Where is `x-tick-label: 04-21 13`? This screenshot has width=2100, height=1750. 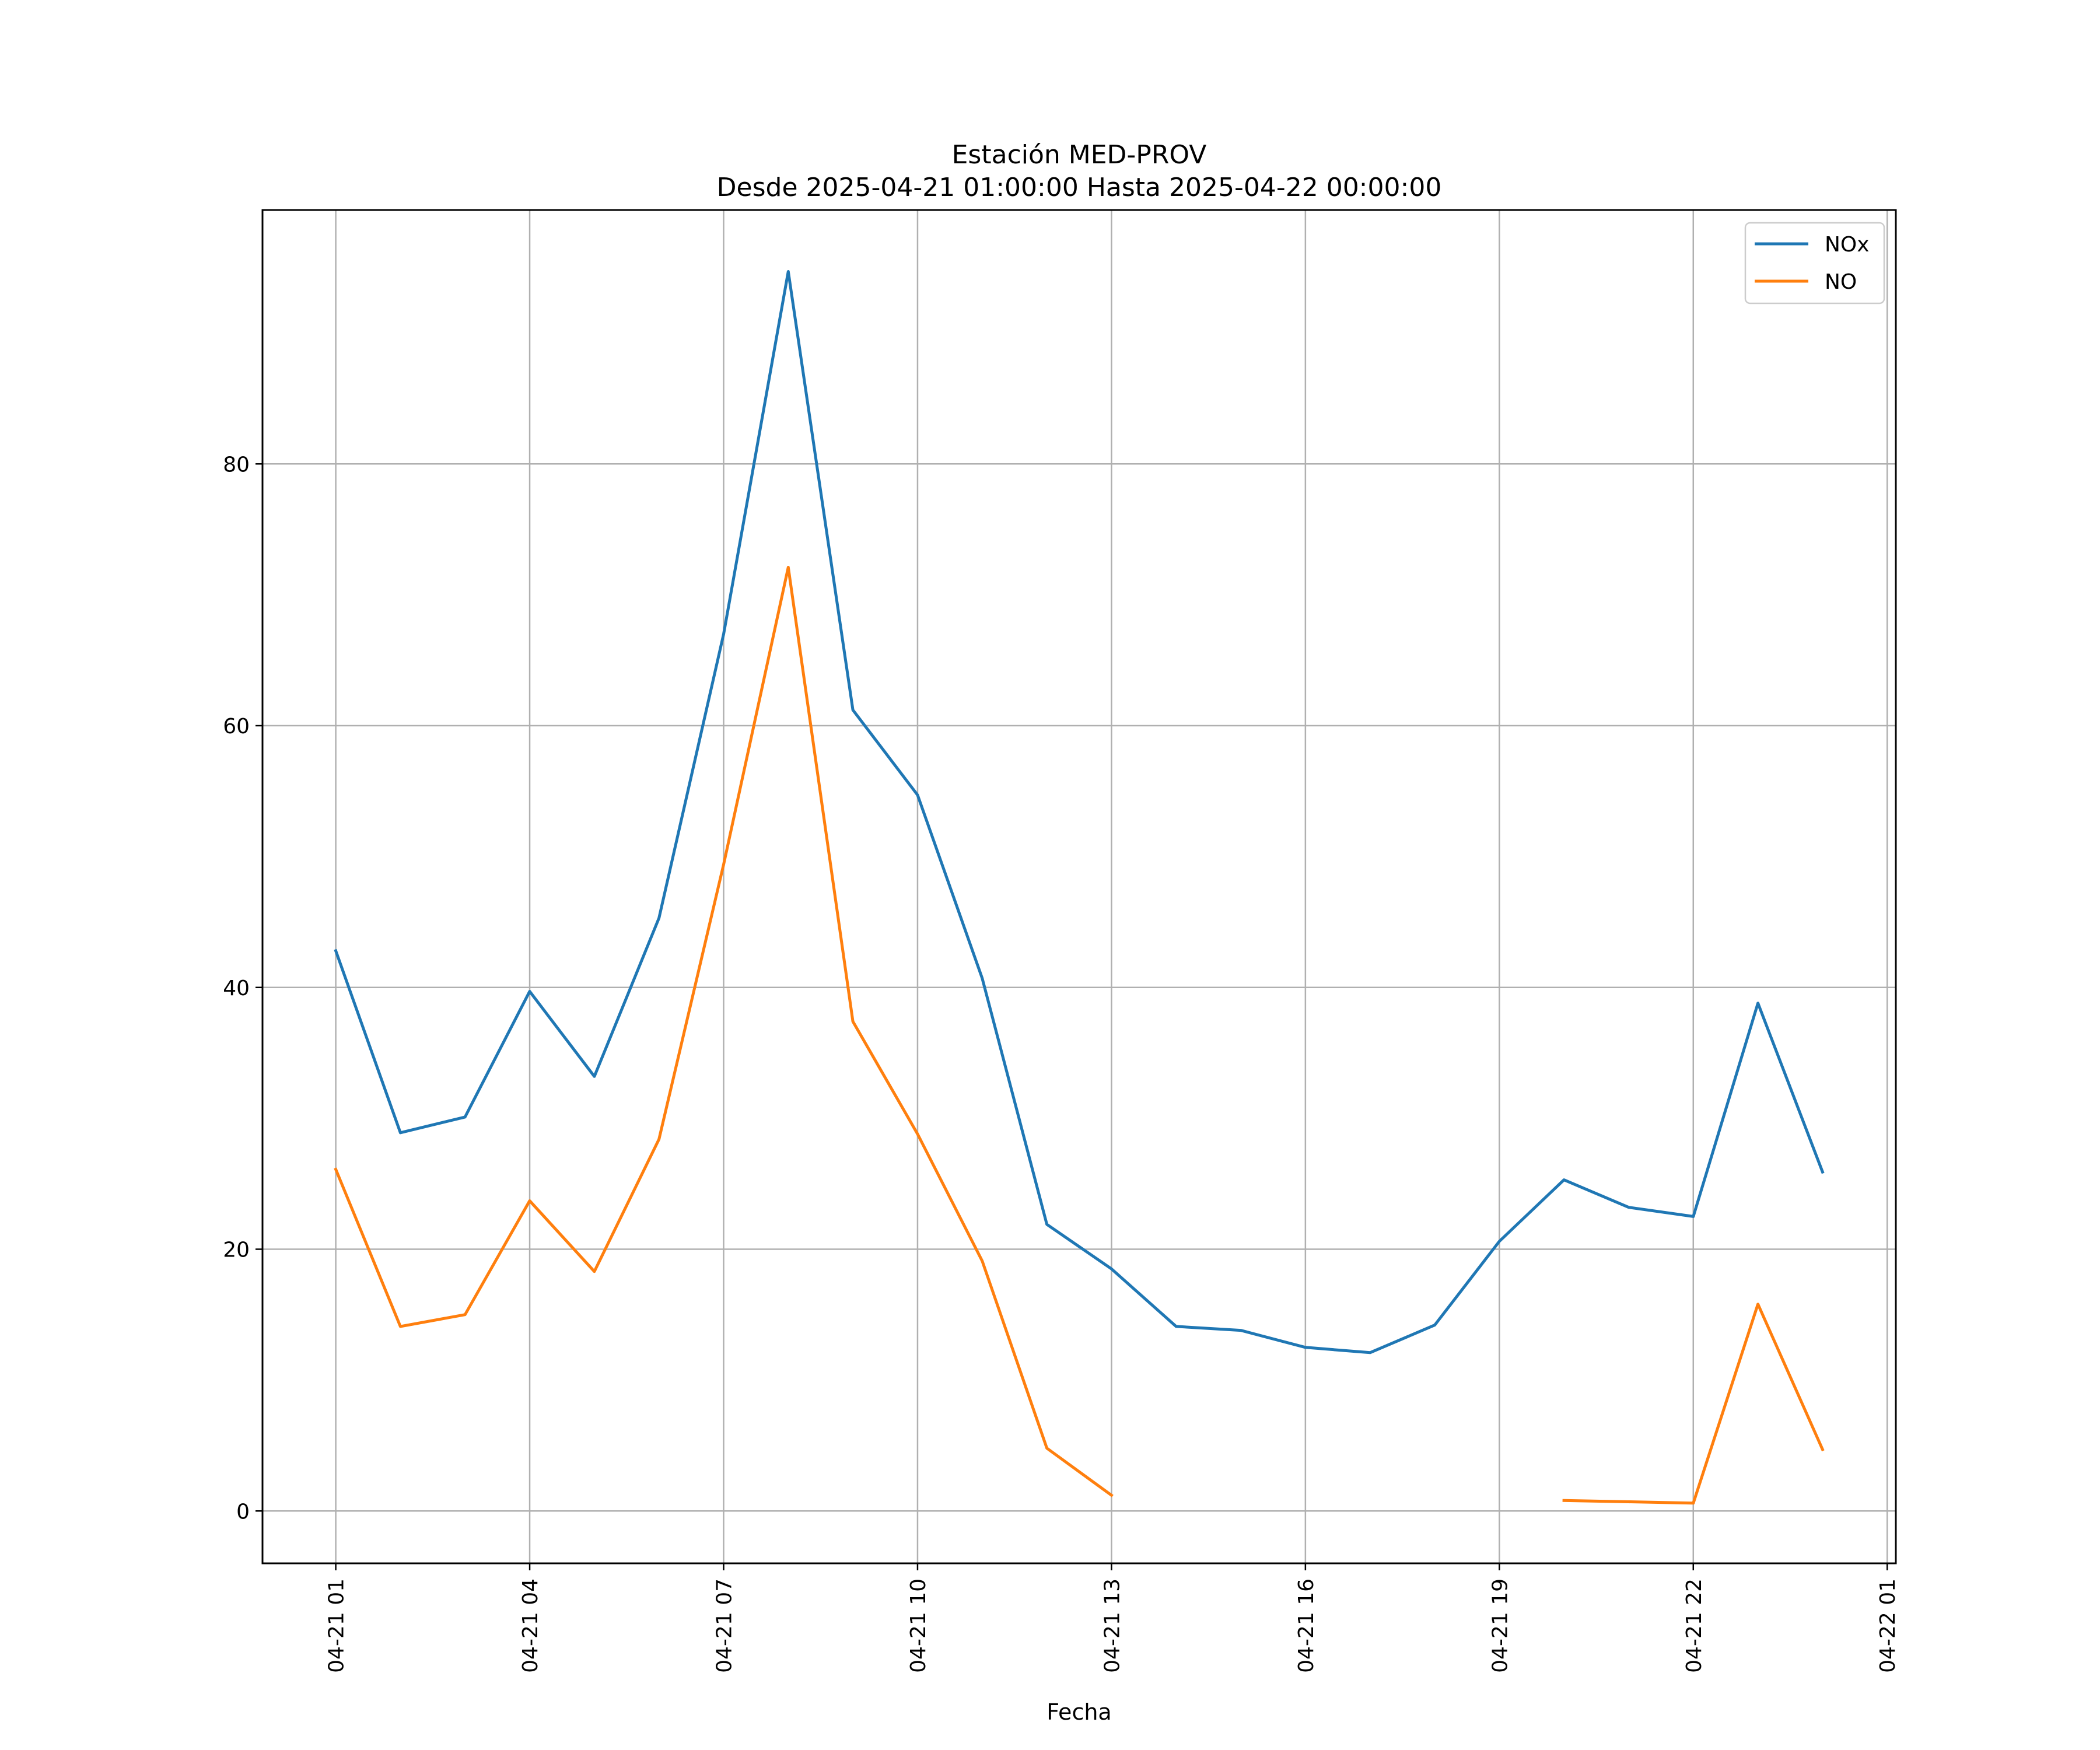 x-tick-label: 04-21 13 is located at coordinates (1112, 1625).